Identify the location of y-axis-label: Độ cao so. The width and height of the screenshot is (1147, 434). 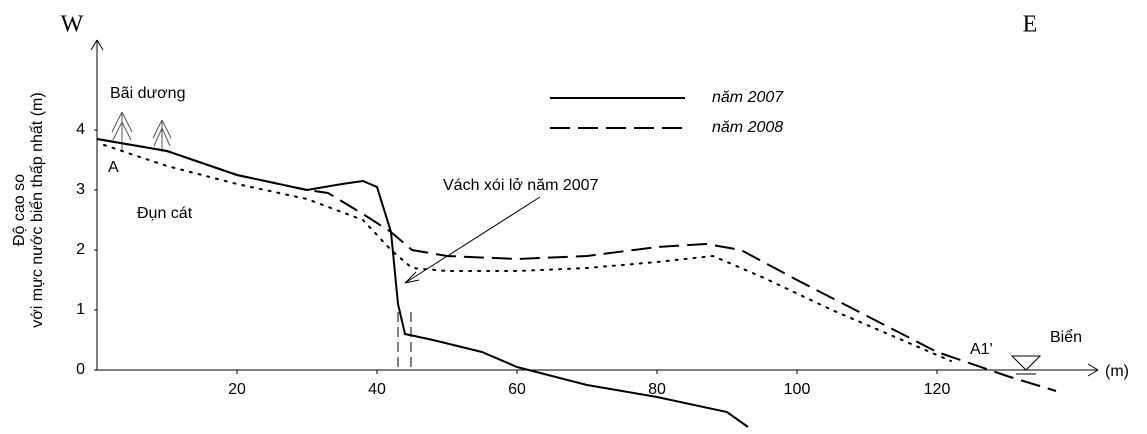
(19, 210).